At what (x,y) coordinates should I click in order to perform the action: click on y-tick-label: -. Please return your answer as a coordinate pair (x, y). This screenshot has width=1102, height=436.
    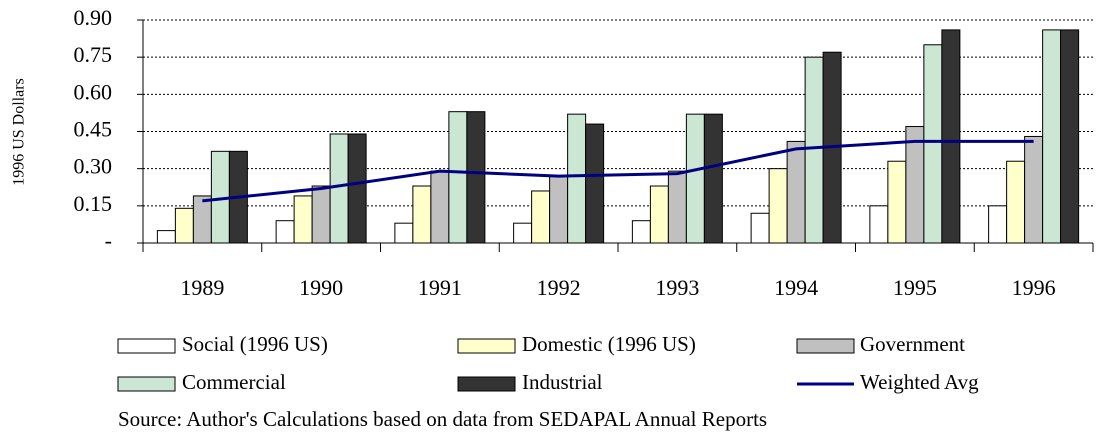
    Looking at the image, I should click on (108, 240).